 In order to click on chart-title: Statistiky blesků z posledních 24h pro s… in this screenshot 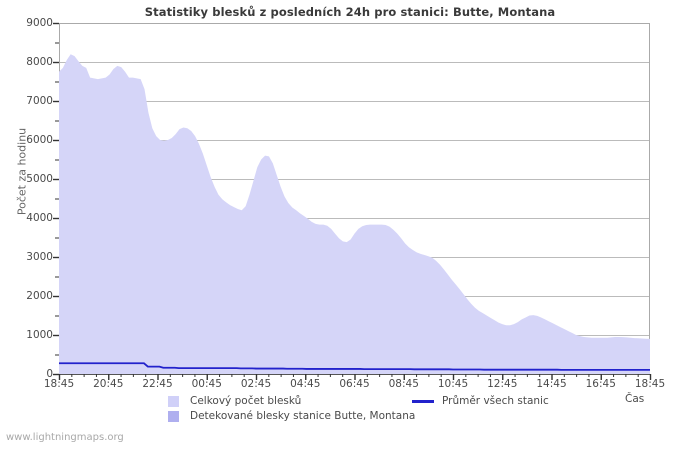, I will do `click(350, 12)`.